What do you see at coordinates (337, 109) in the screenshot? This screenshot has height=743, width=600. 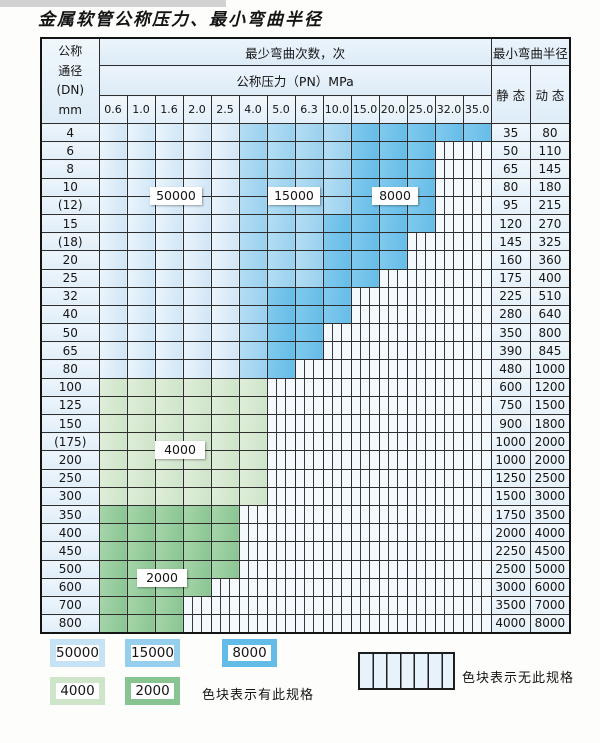 I see `pressure-col-header: 10.0` at bounding box center [337, 109].